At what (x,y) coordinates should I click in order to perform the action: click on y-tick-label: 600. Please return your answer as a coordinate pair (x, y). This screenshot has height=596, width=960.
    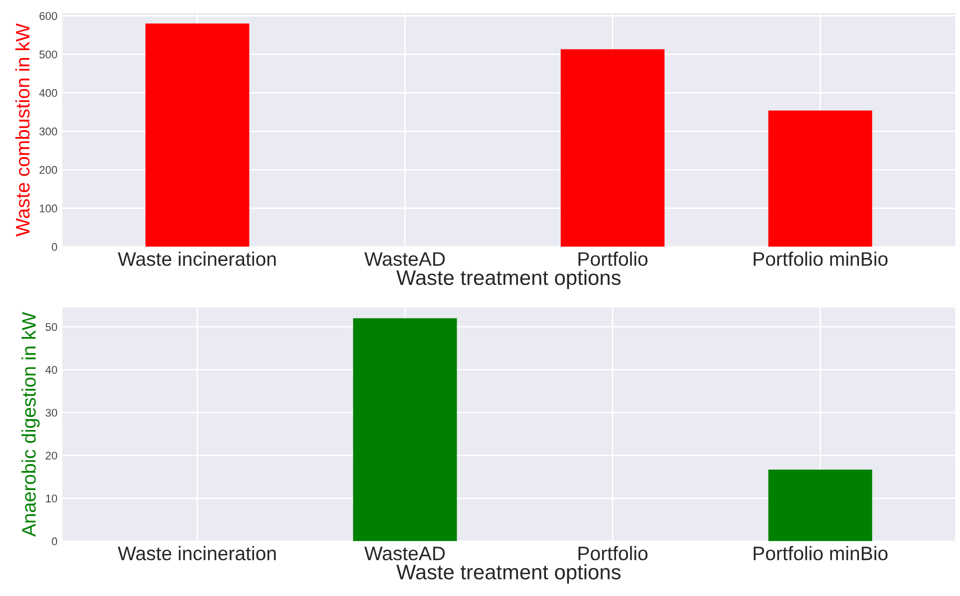
    Looking at the image, I should click on (49, 16).